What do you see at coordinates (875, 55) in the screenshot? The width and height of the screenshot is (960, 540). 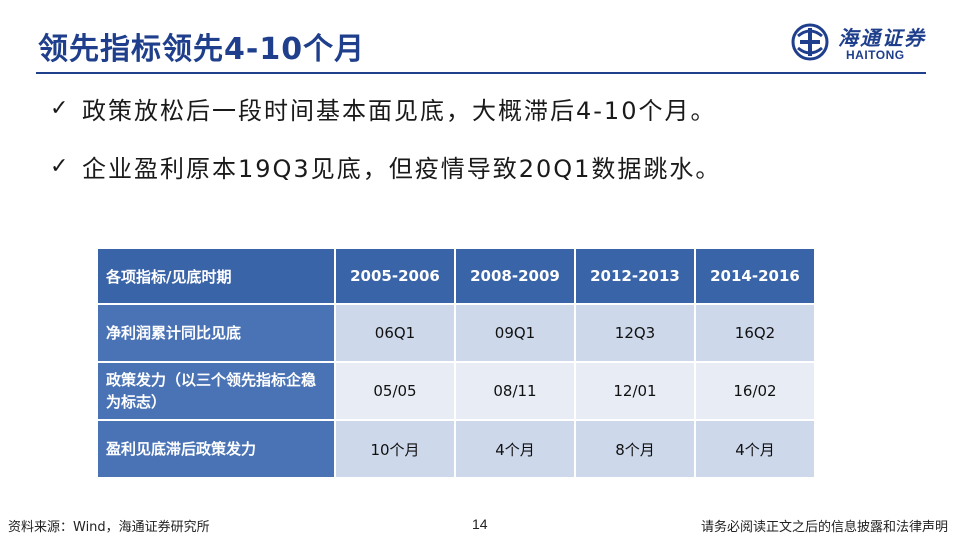 I see `logo-english-text: HAITONG` at bounding box center [875, 55].